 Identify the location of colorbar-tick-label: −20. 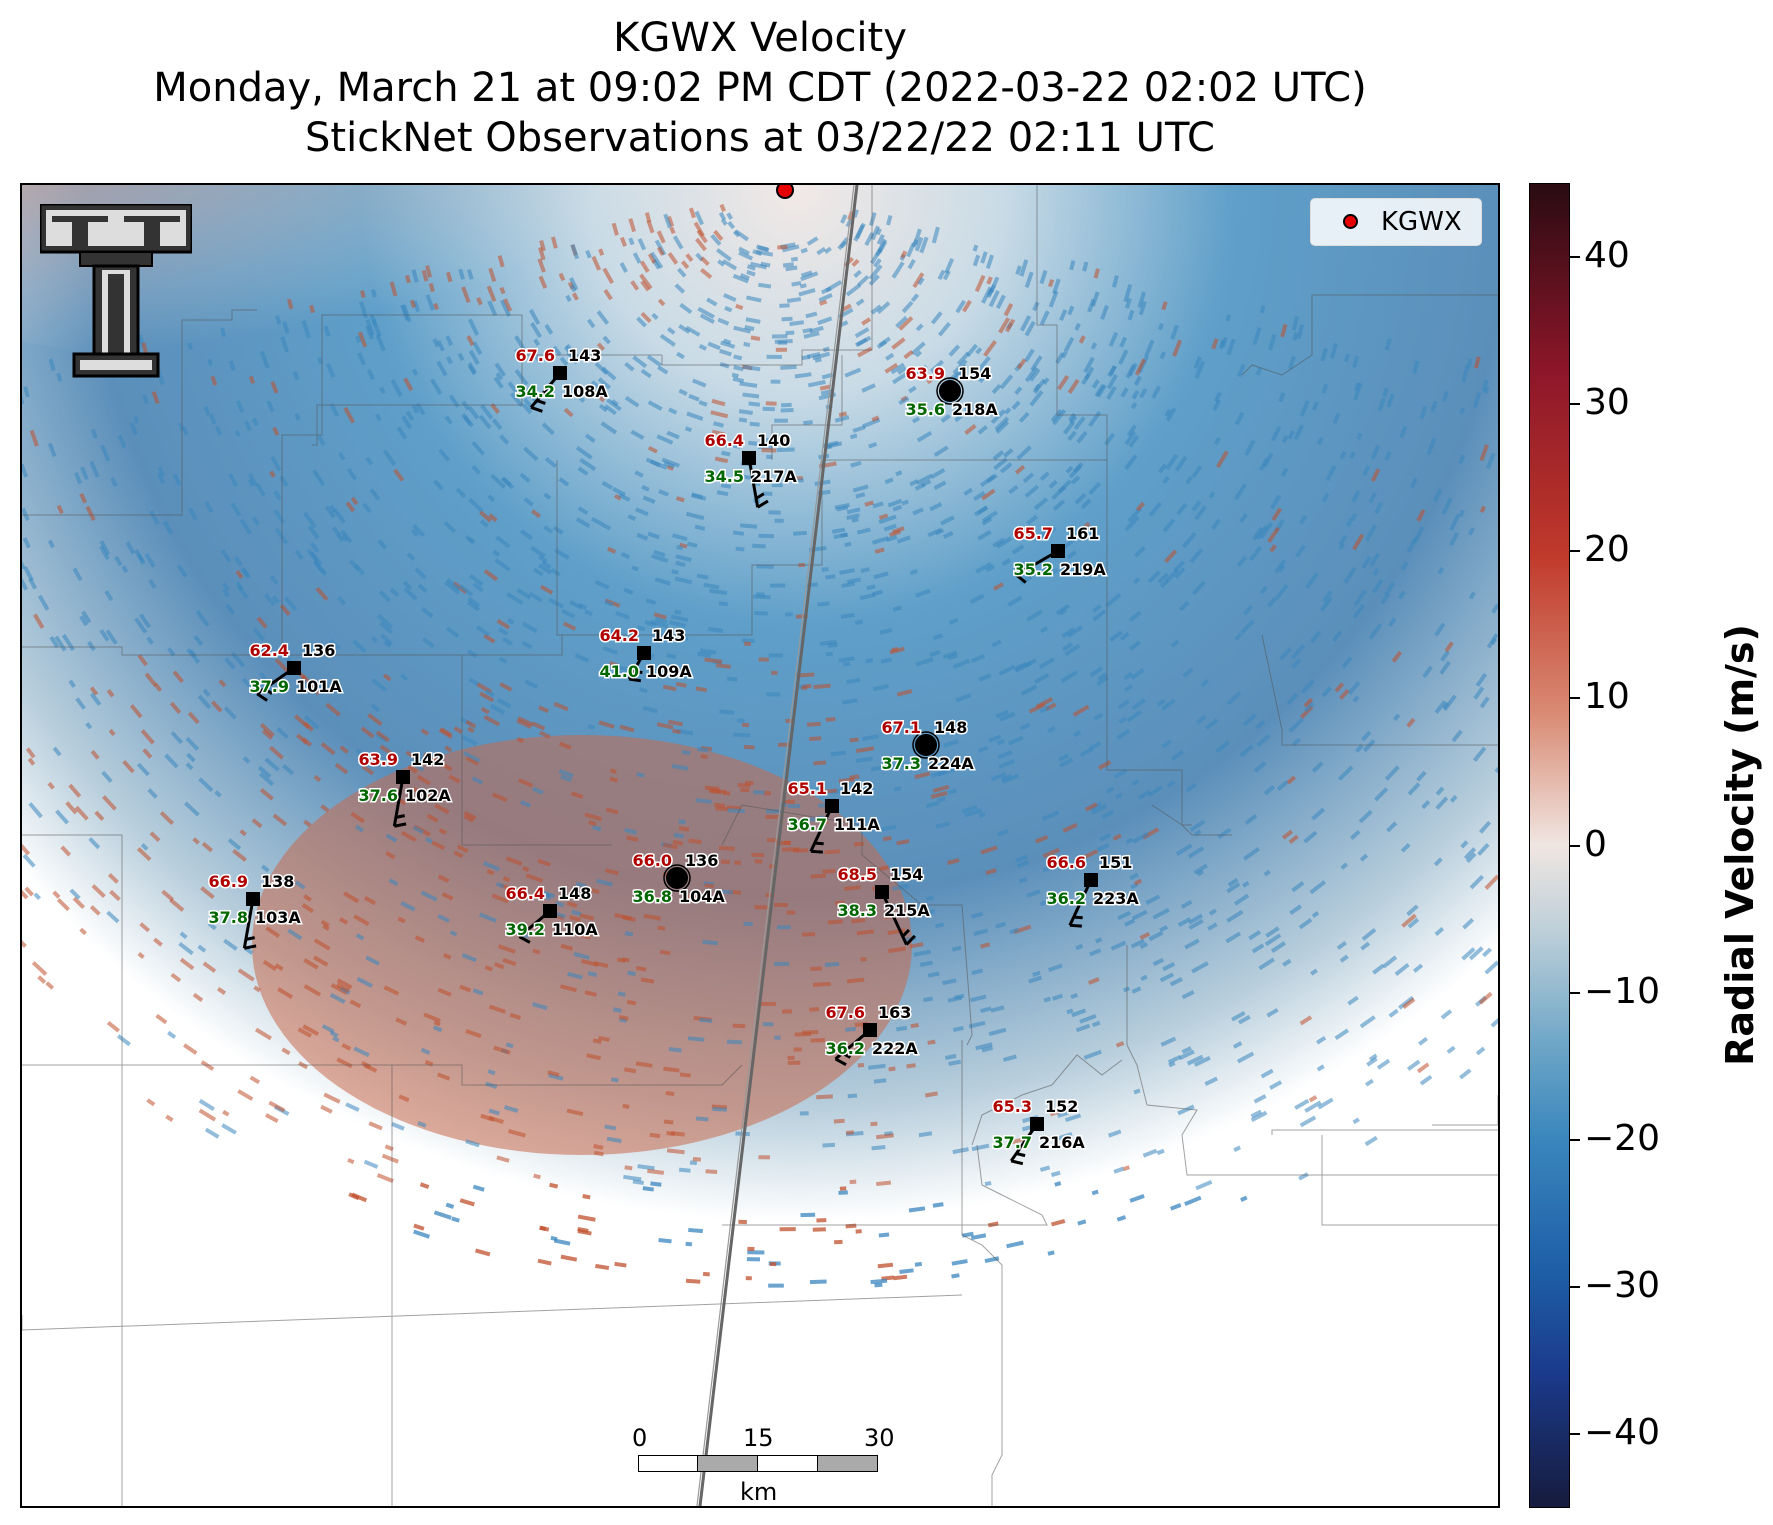
(1622, 1138).